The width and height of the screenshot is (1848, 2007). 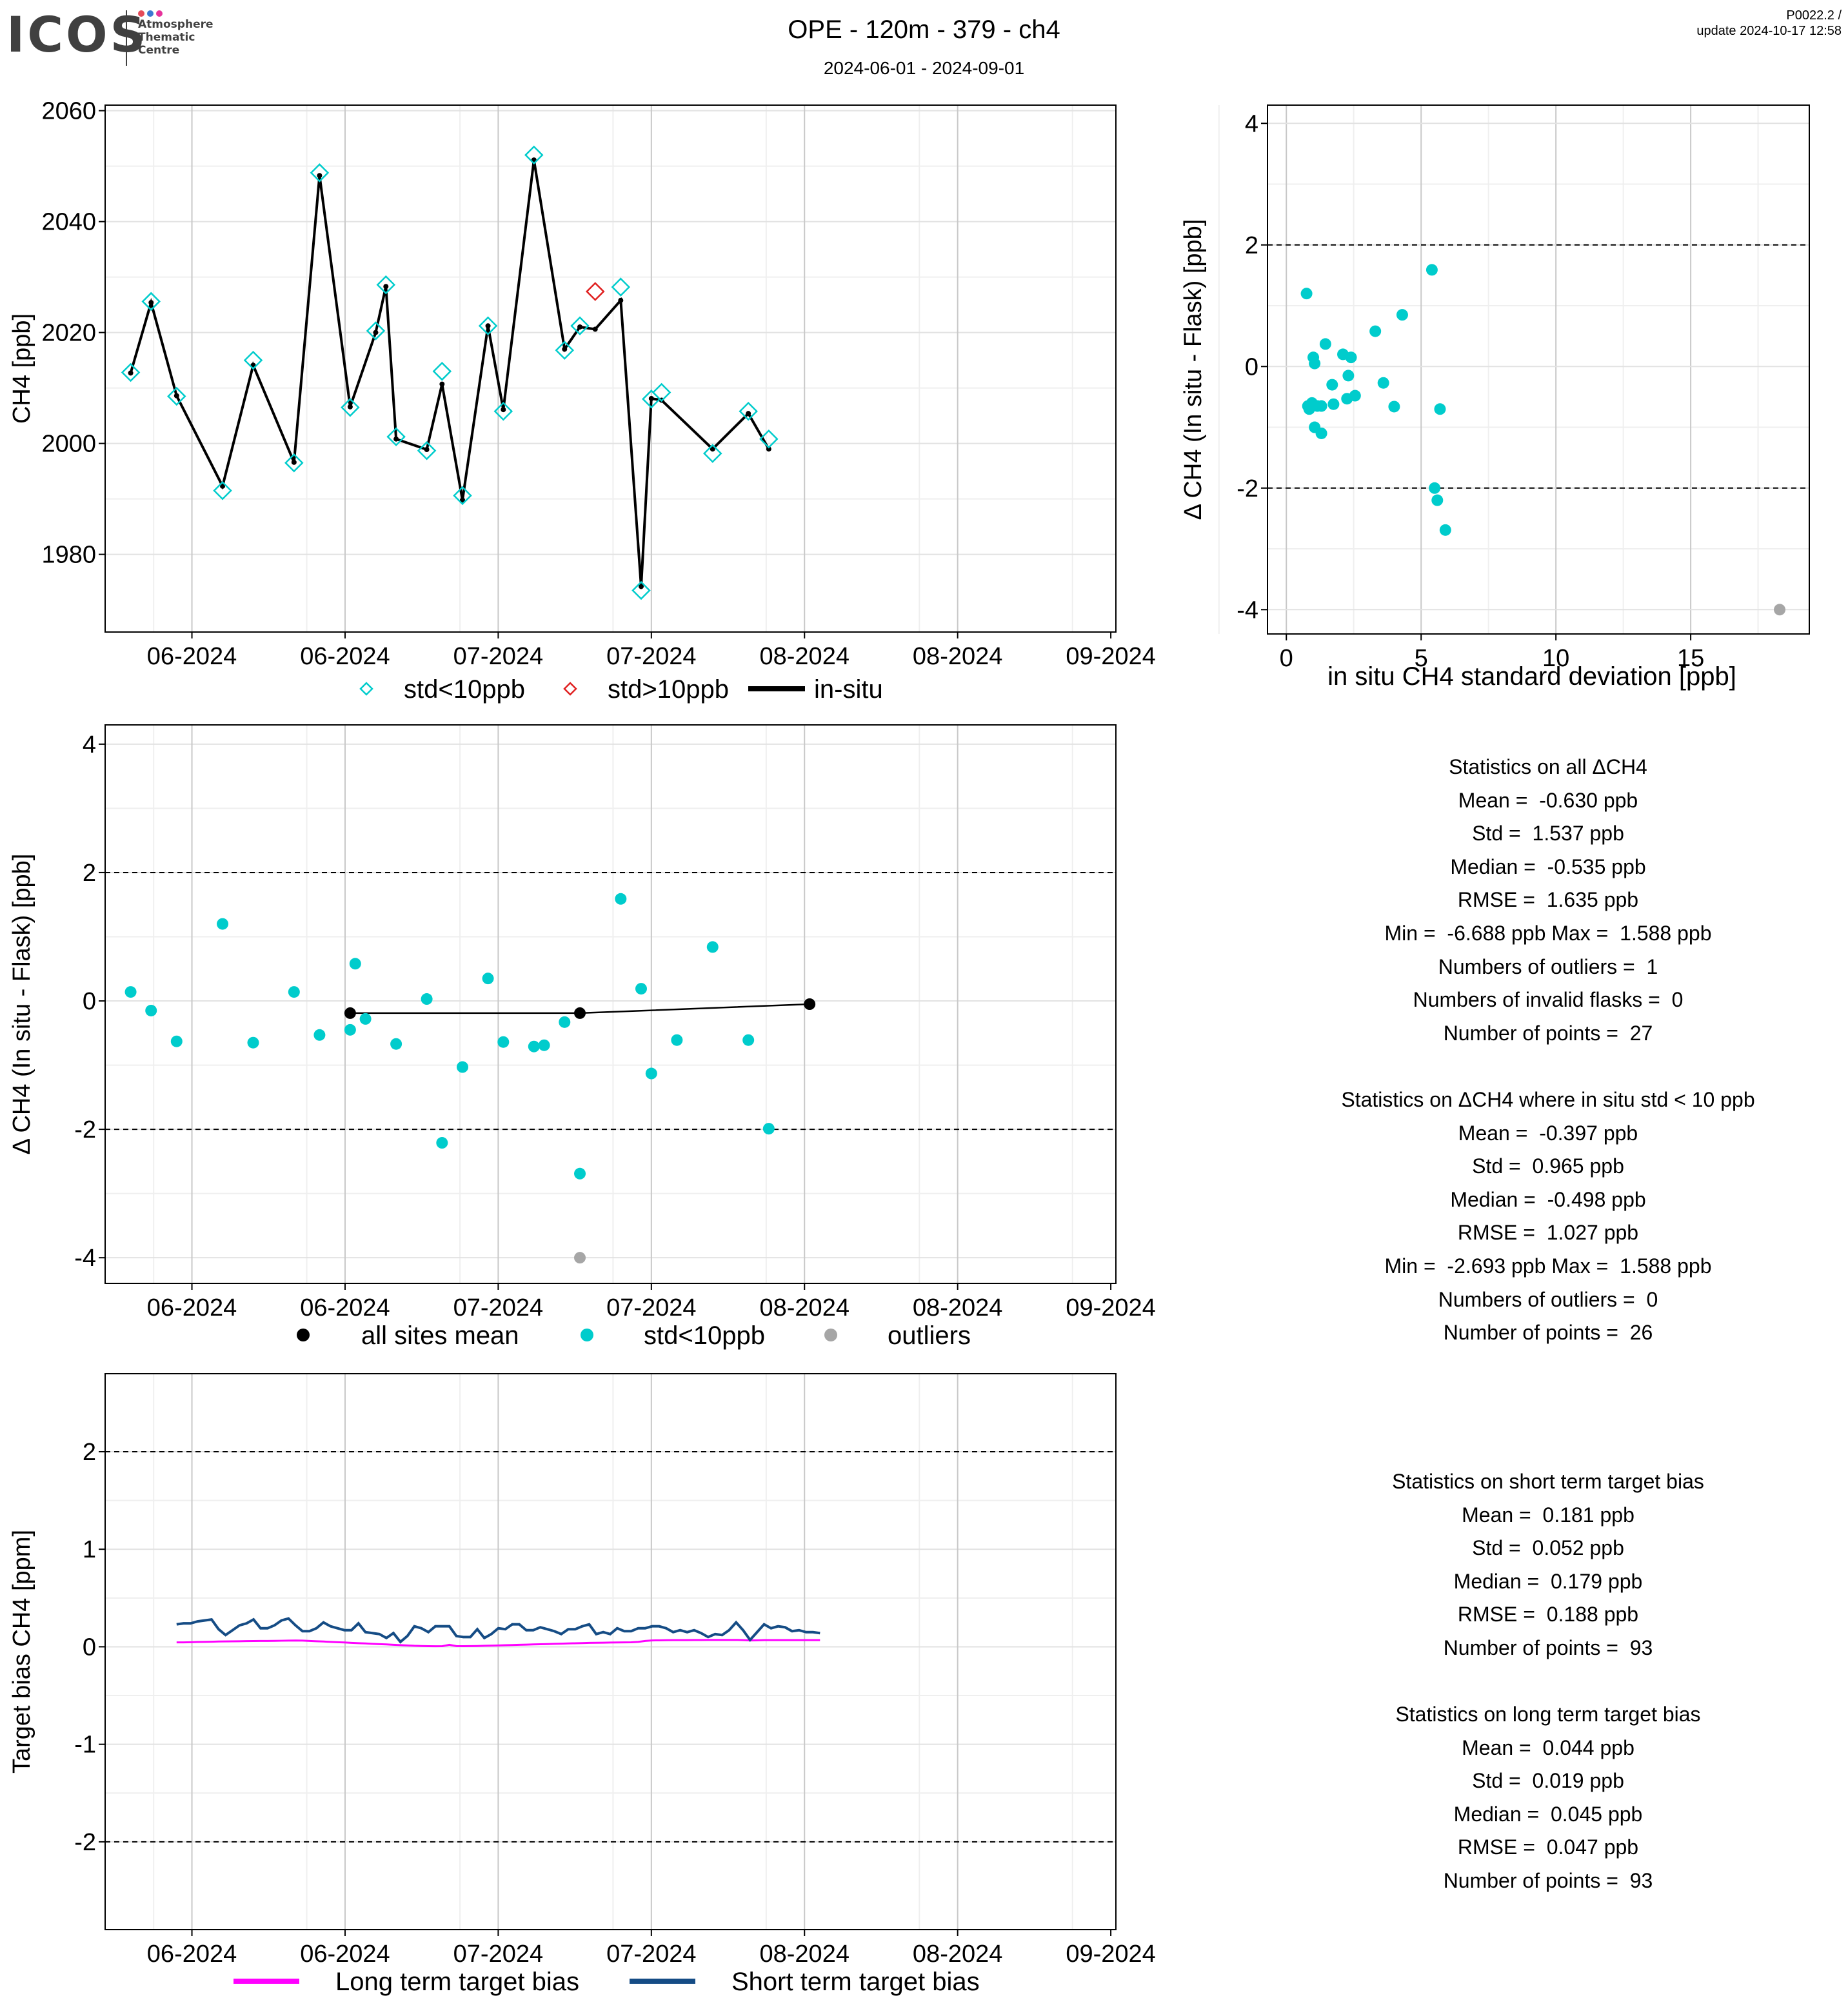 I want to click on legend-key-outliers, so click(x=831, y=1335).